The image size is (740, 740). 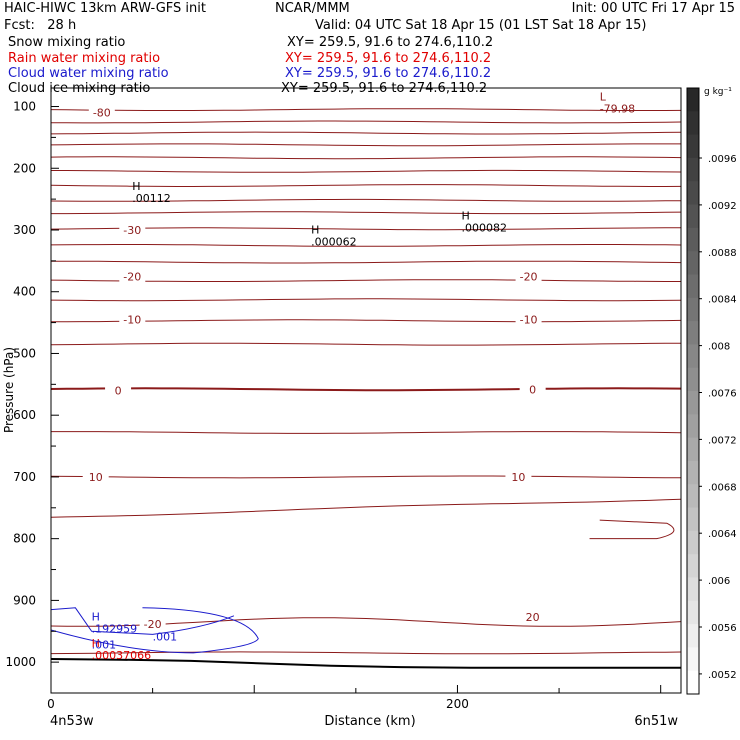 I want to click on y-tick-label: 800, so click(x=24, y=539).